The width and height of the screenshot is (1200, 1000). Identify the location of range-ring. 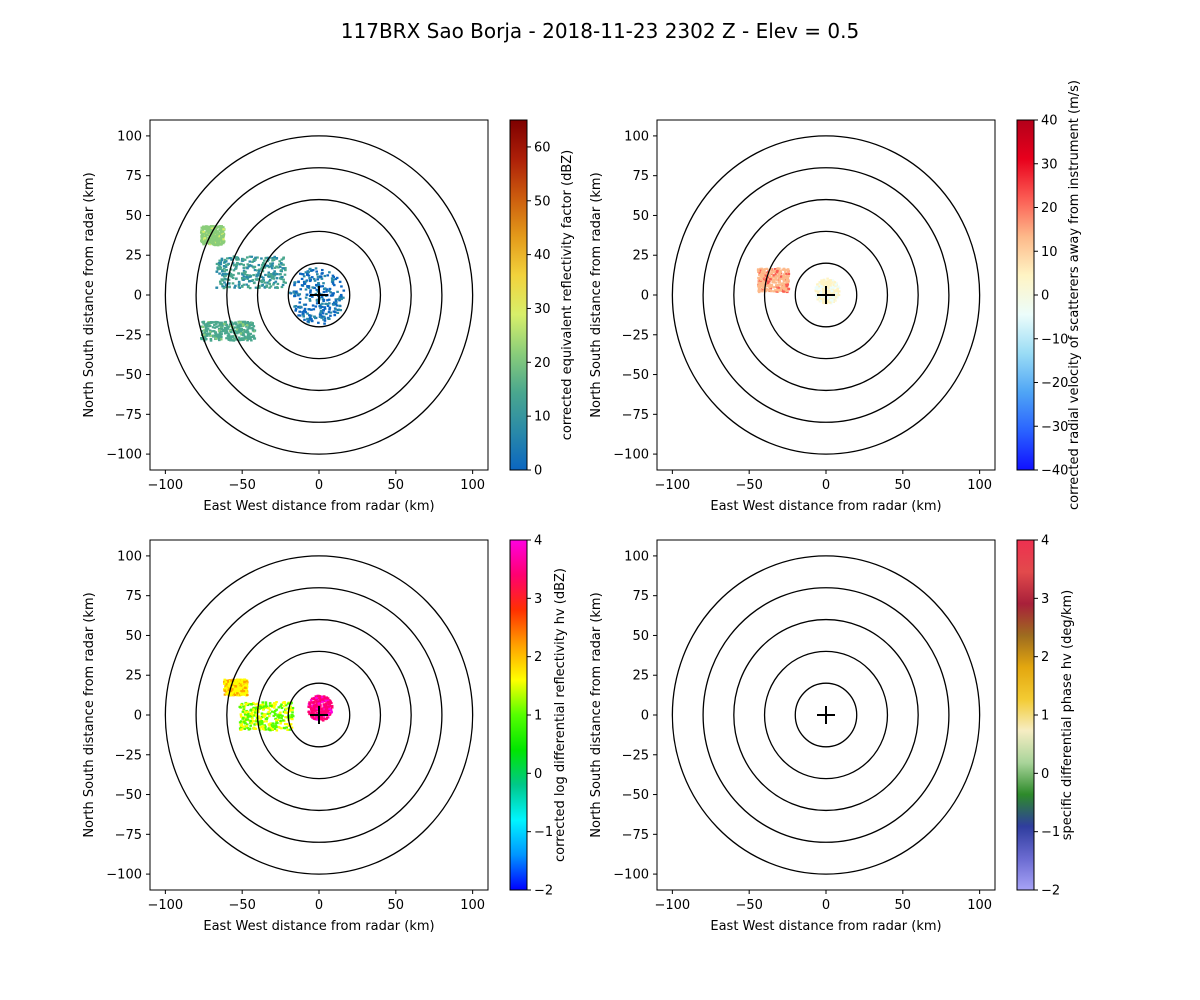
(826, 715).